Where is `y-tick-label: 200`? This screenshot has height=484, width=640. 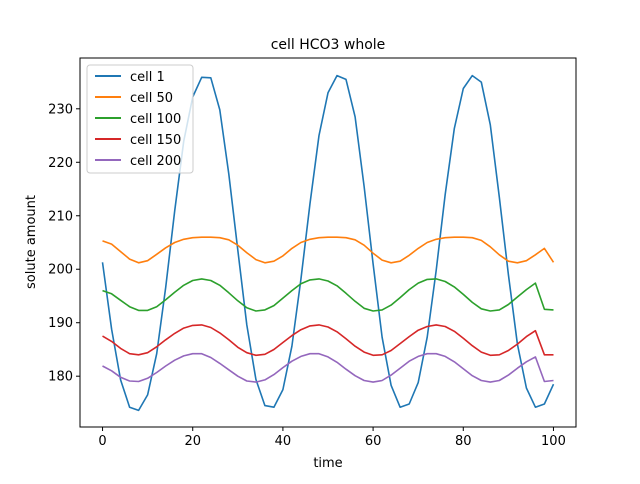
y-tick-label: 200 is located at coordinates (60, 270).